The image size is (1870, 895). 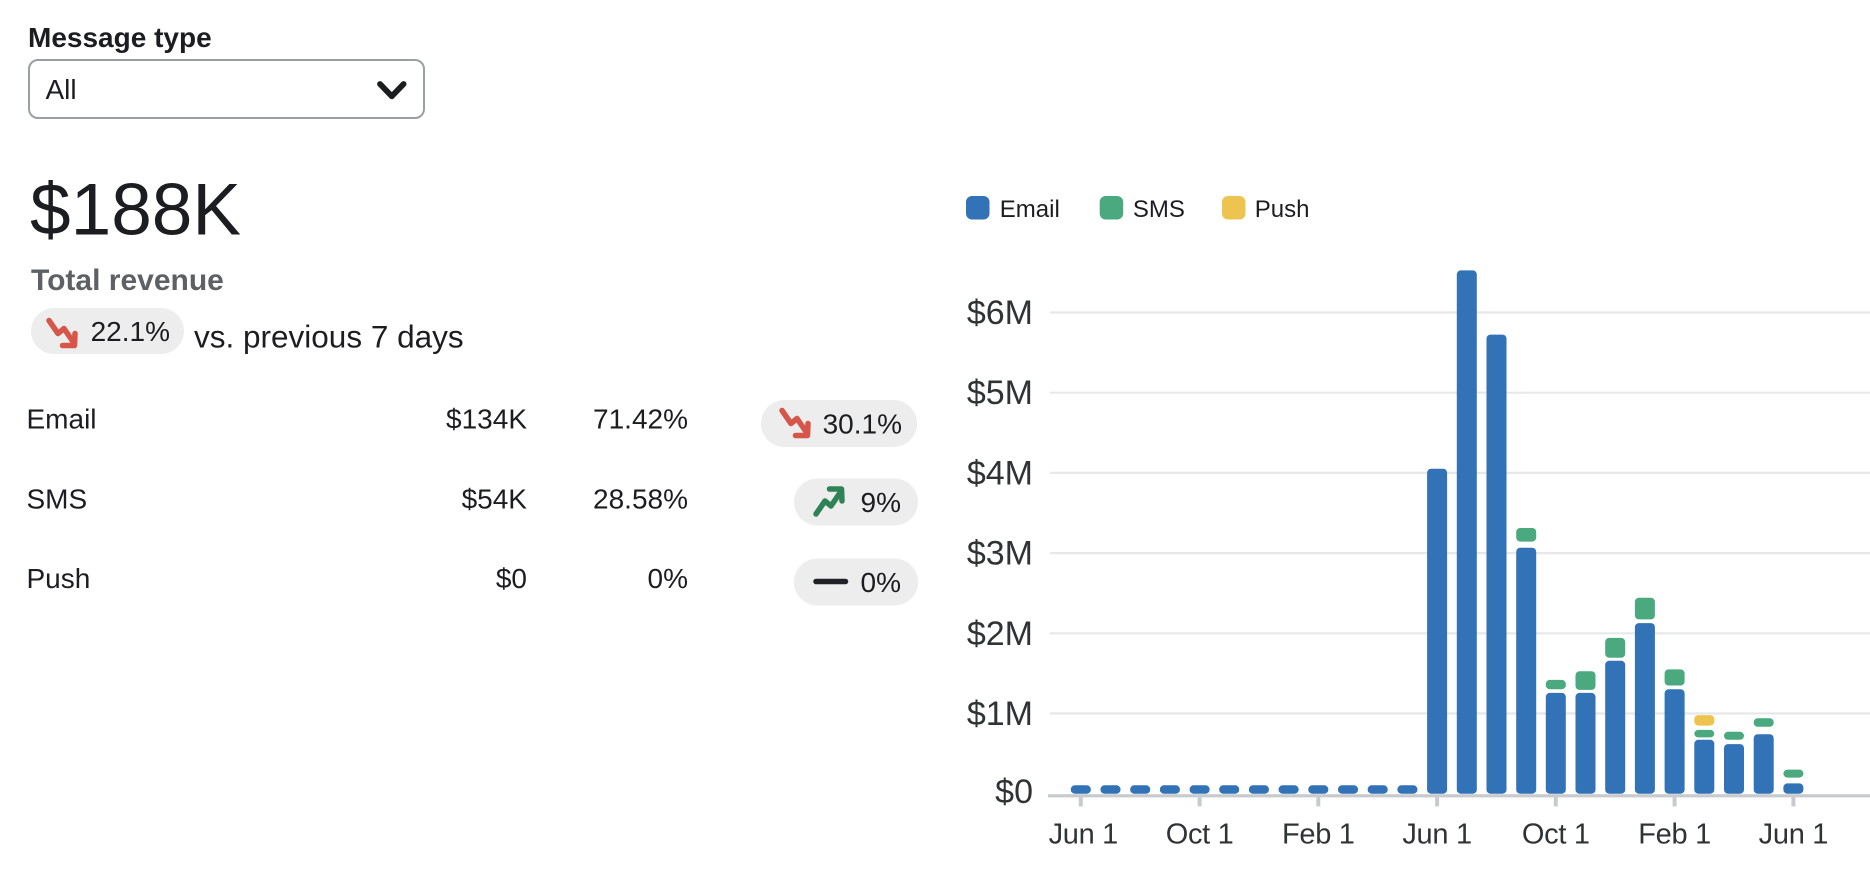 I want to click on svg-text: $4M, so click(x=1000, y=473).